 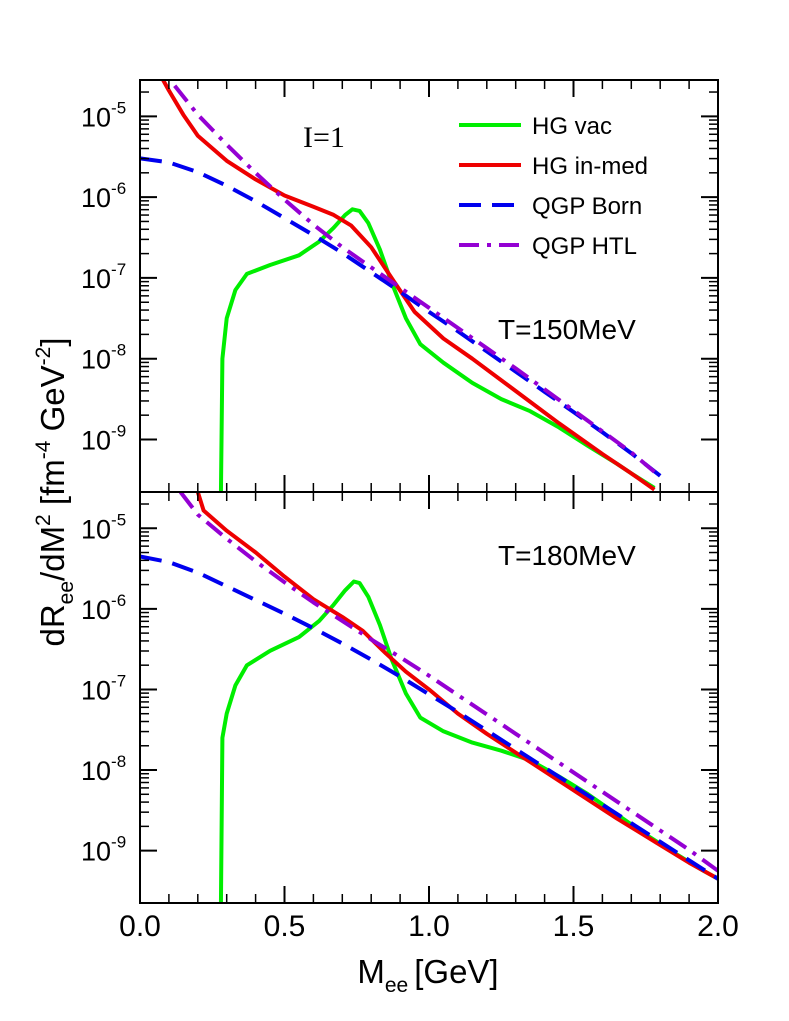 What do you see at coordinates (43, 520) in the screenshot?
I see `y-axis-title-p3: 2` at bounding box center [43, 520].